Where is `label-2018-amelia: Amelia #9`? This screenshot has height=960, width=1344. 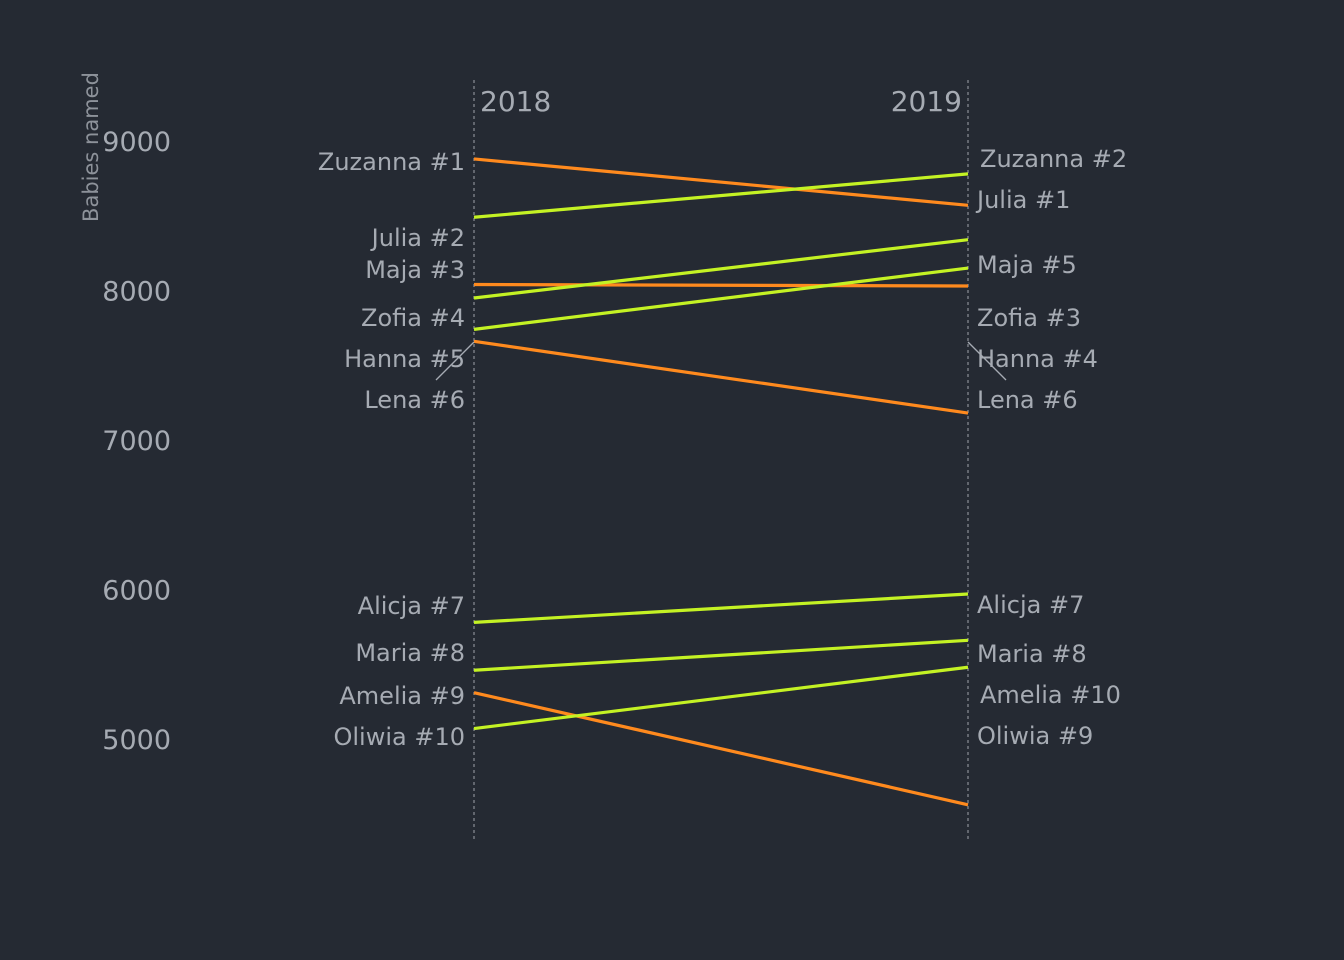 label-2018-amelia: Amelia #9 is located at coordinates (402, 696).